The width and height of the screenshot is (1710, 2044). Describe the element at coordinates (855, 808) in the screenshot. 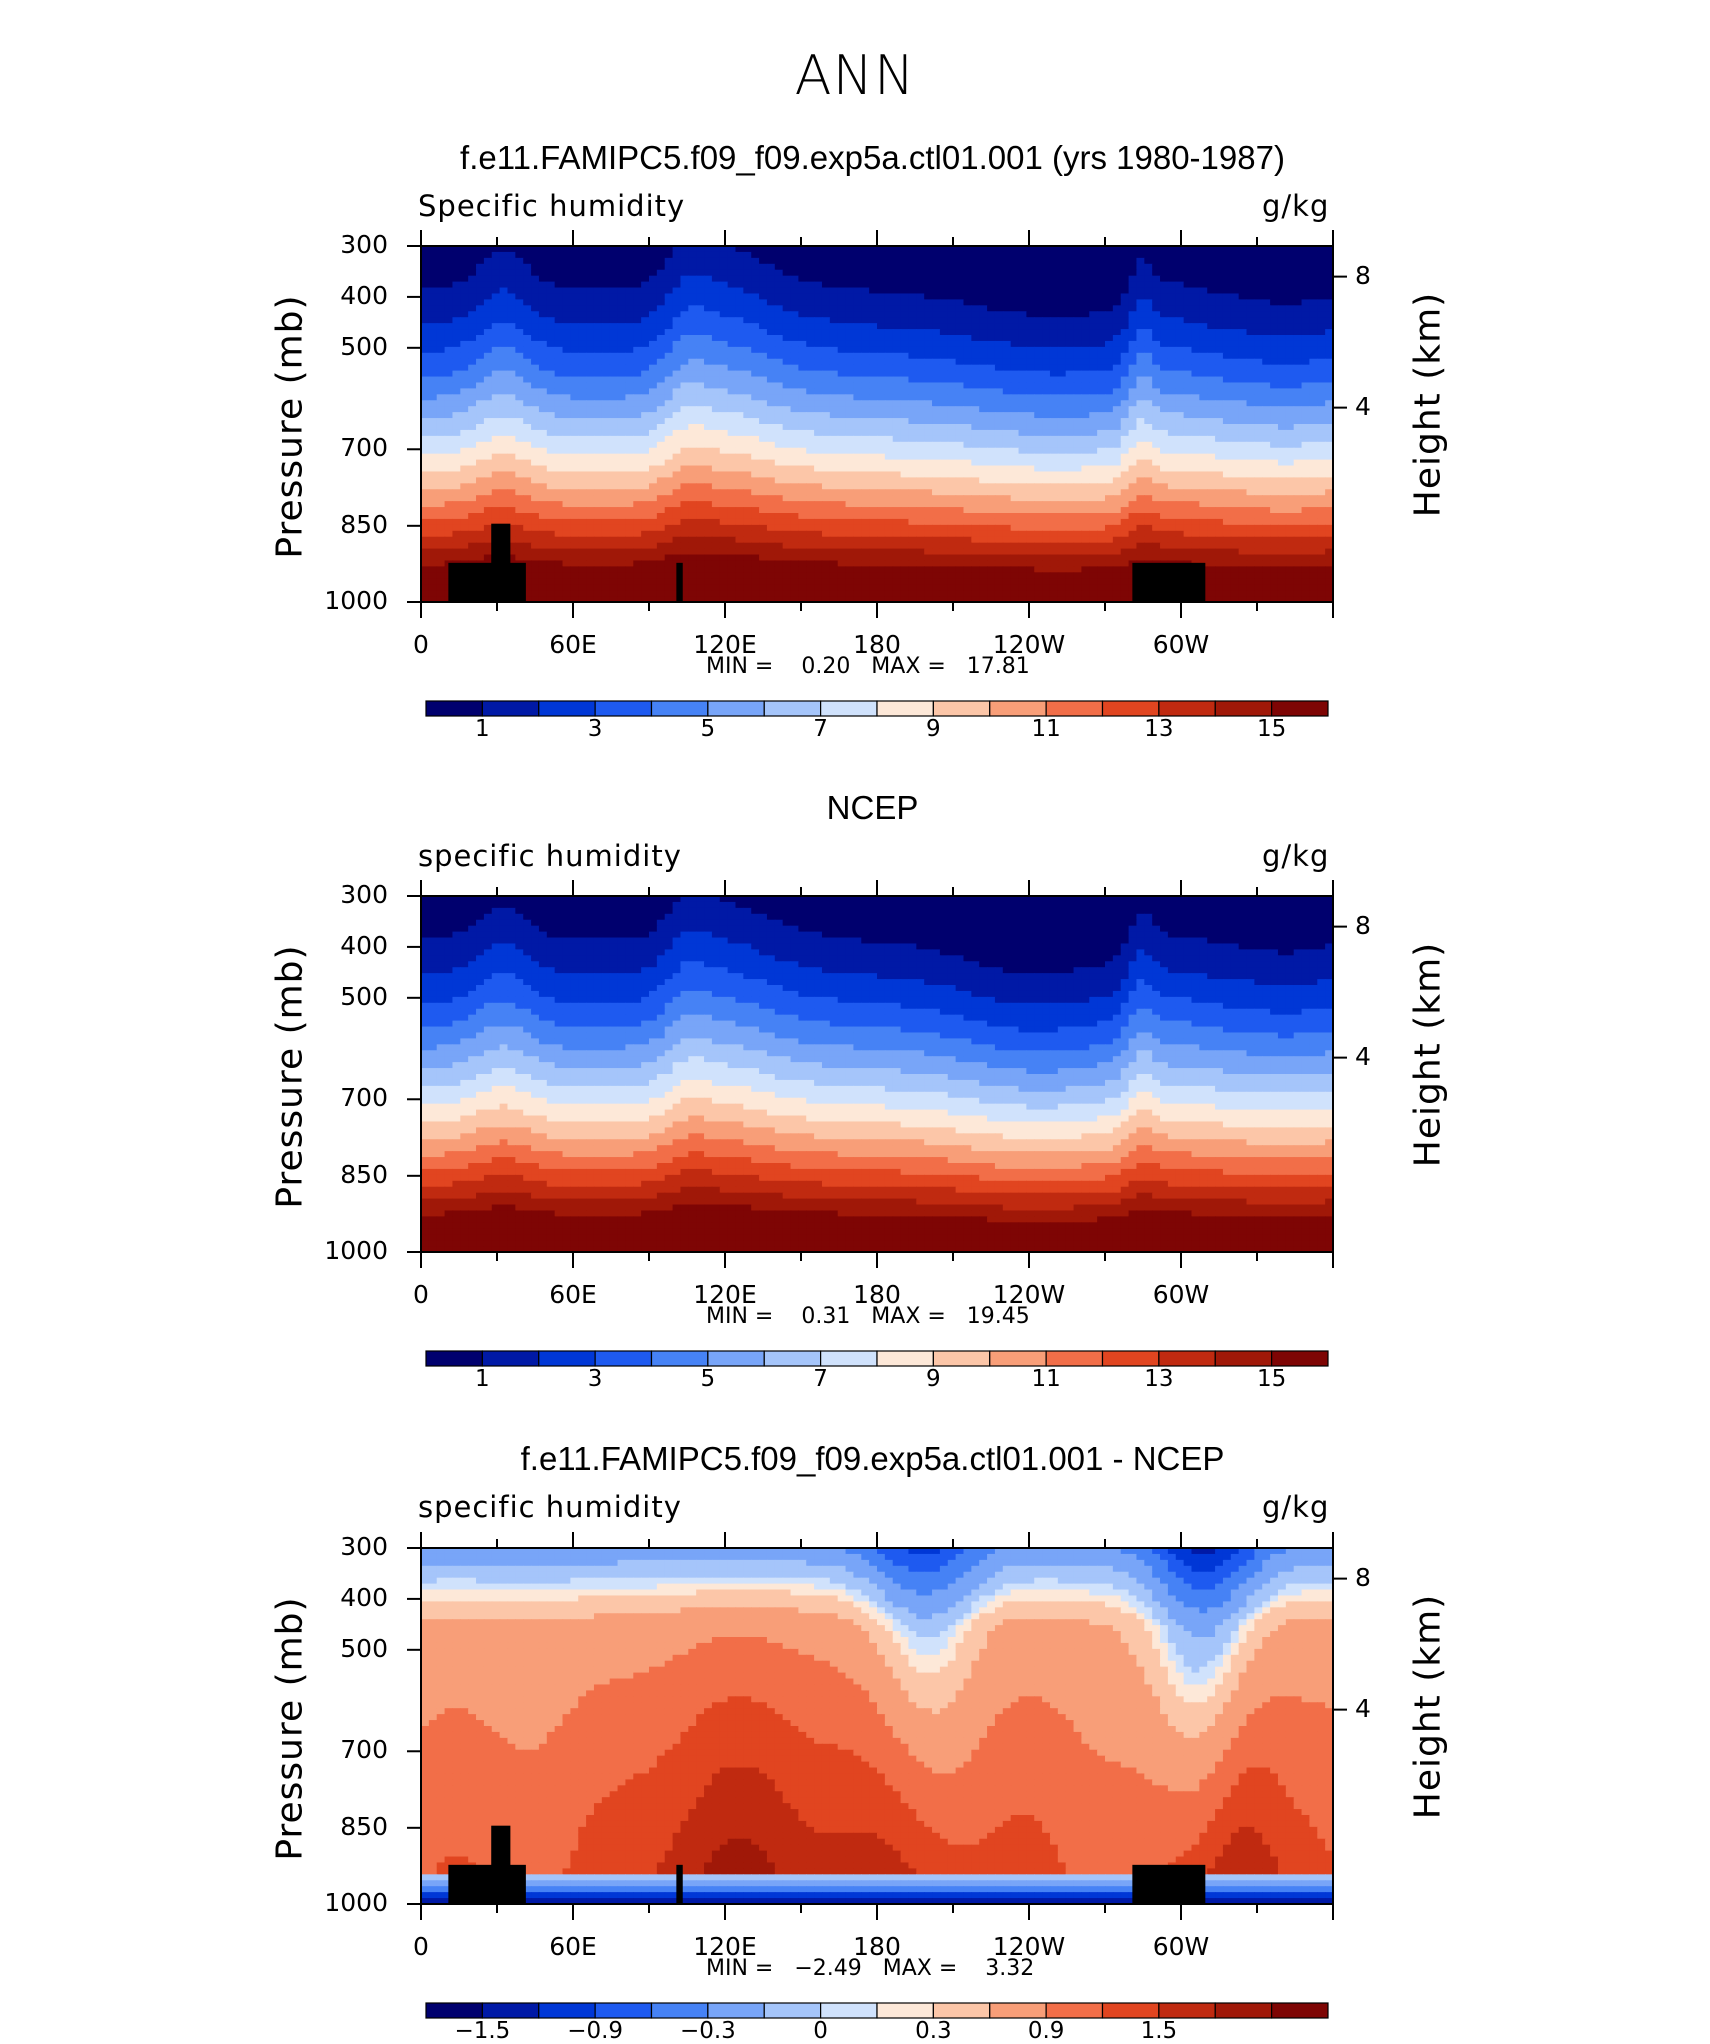

I see `panel-title: NCEP` at that location.